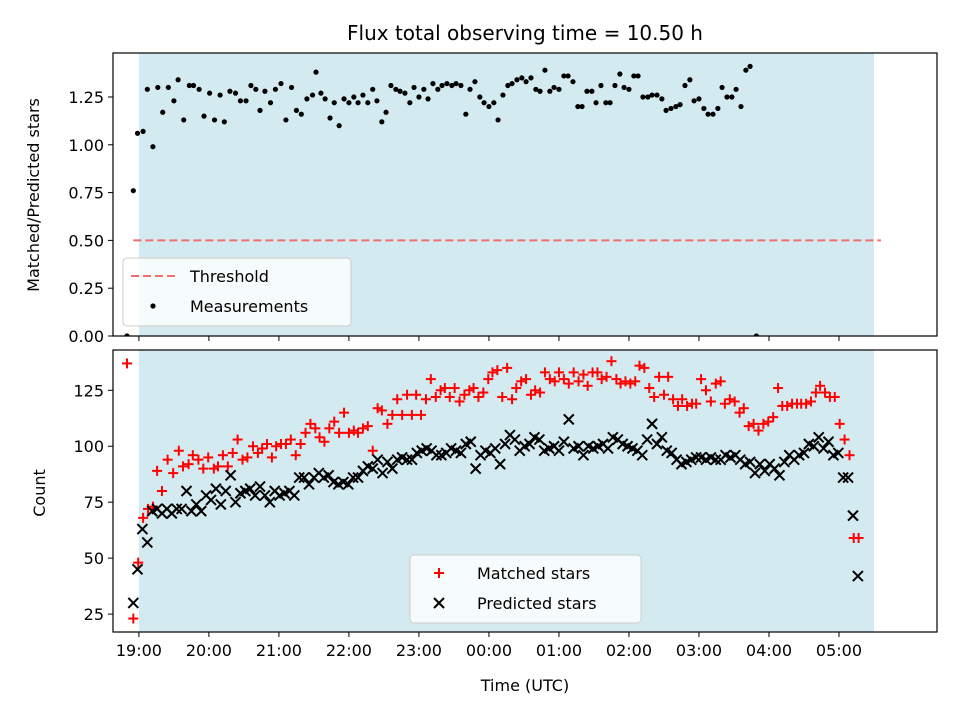  I want to click on x-tick-label: 19:00, so click(139, 650).